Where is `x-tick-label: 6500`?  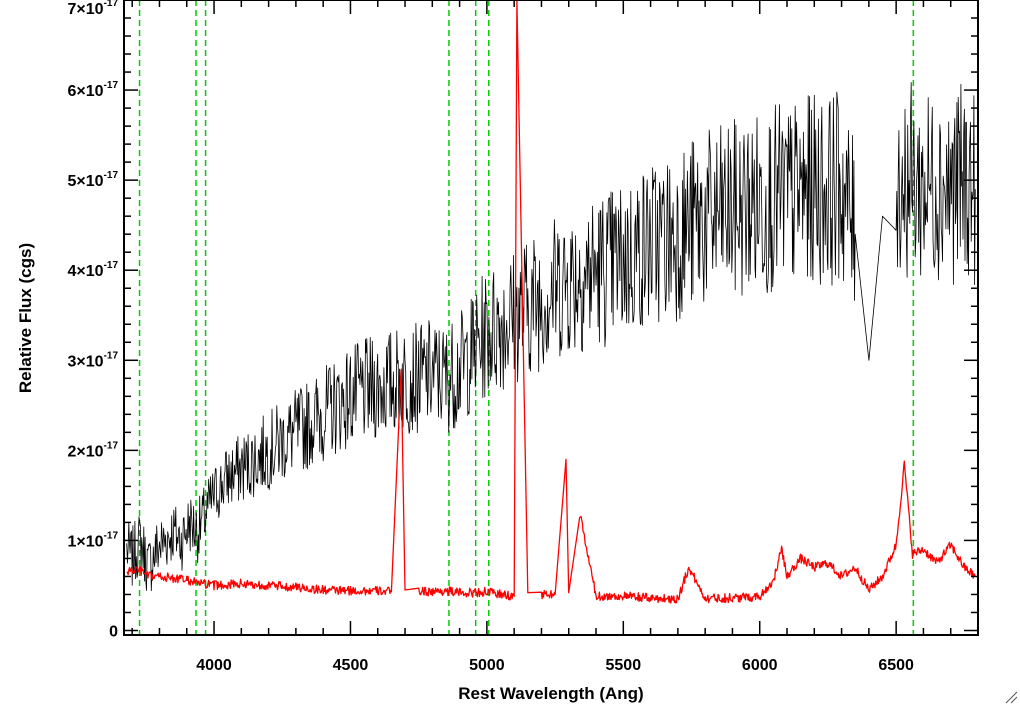 x-tick-label: 6500 is located at coordinates (896, 665).